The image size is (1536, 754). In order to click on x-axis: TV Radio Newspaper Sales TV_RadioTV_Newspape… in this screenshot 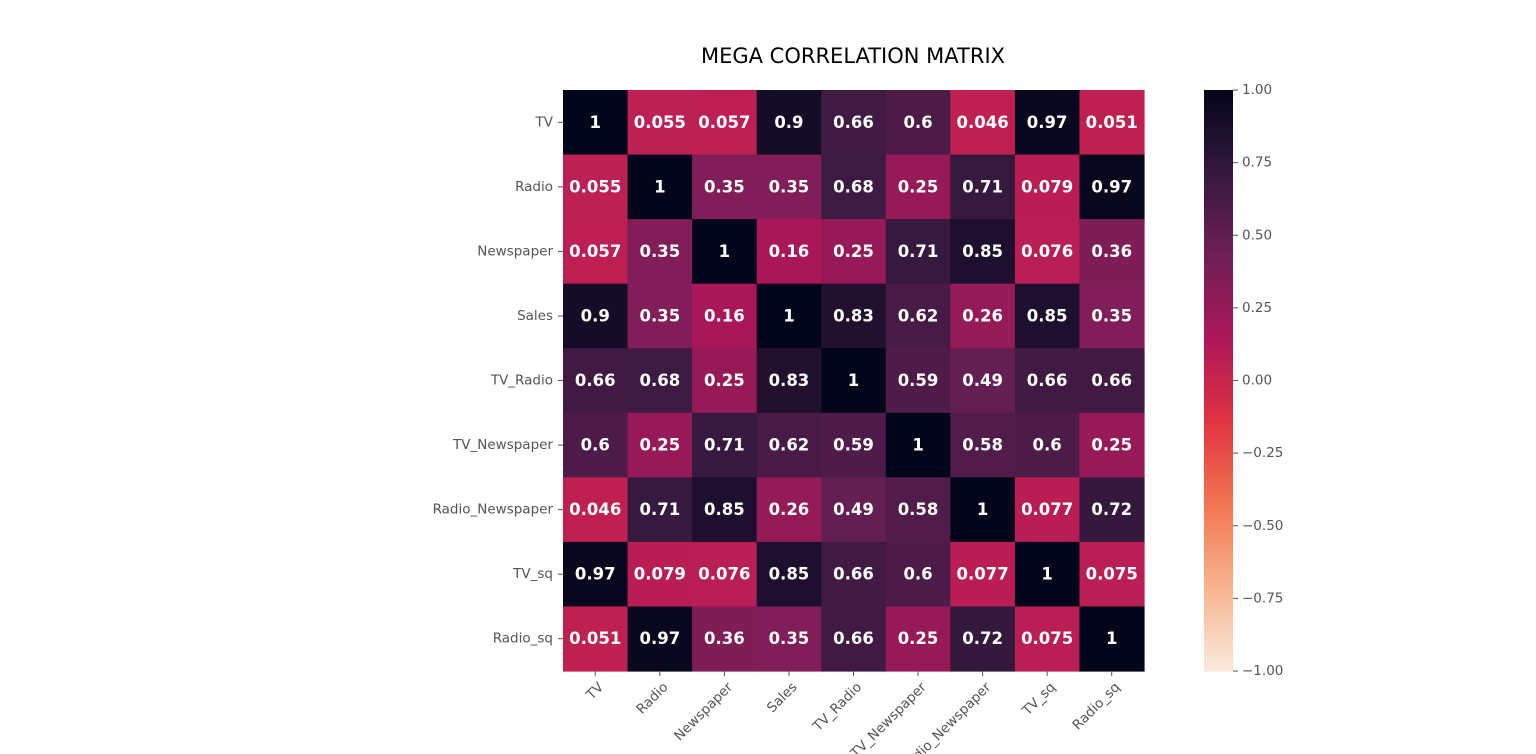, I will do `click(853, 712)`.